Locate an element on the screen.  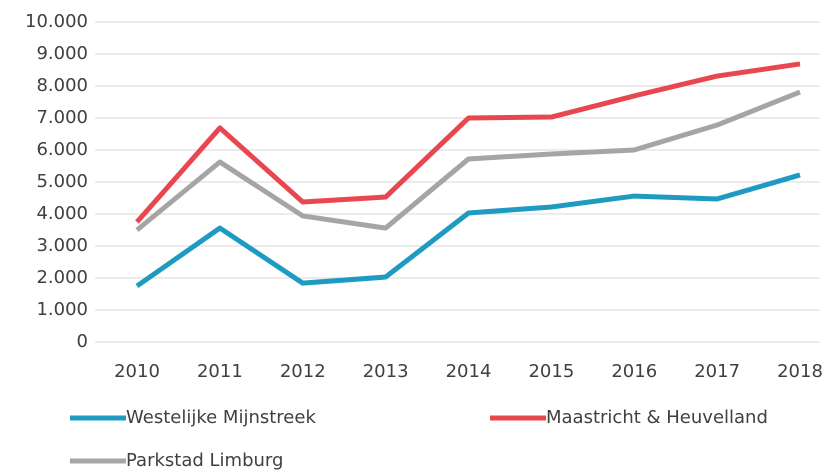
x-tick-label: 2014 is located at coordinates (469, 371).